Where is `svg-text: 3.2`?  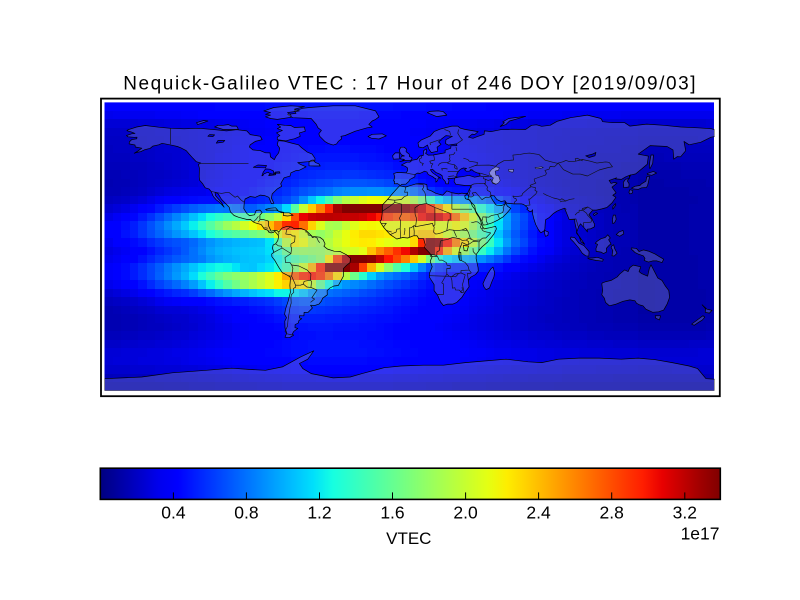 svg-text: 3.2 is located at coordinates (685, 513).